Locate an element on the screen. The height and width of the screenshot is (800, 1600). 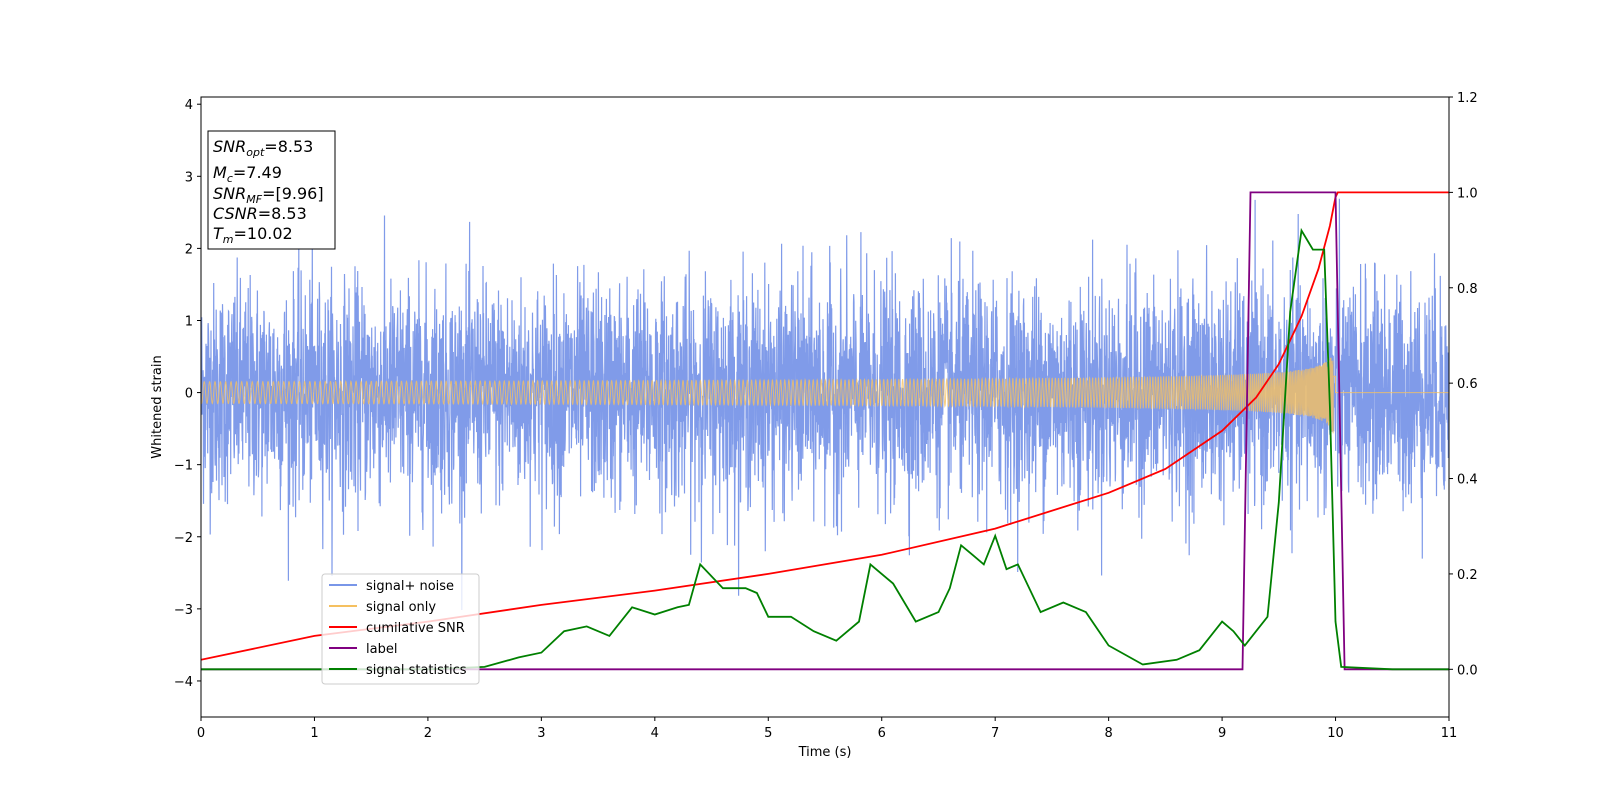
y-tick-label: 1 is located at coordinates (189, 321).